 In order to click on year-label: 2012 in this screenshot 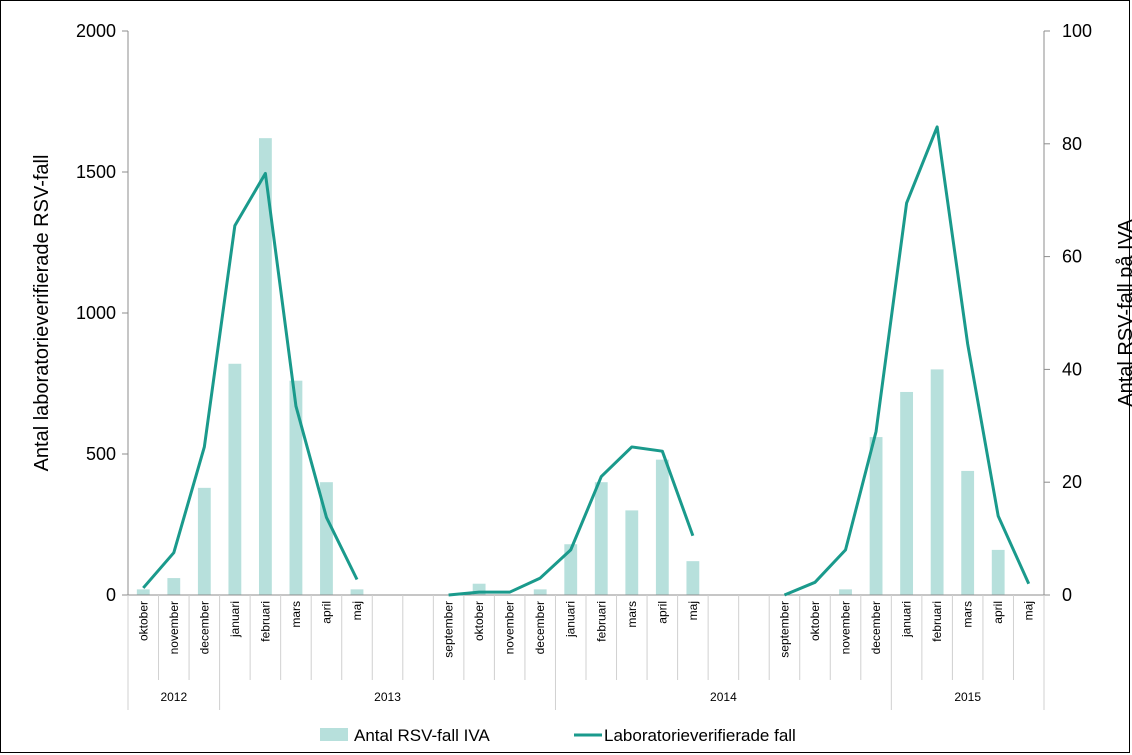, I will do `click(173, 697)`.